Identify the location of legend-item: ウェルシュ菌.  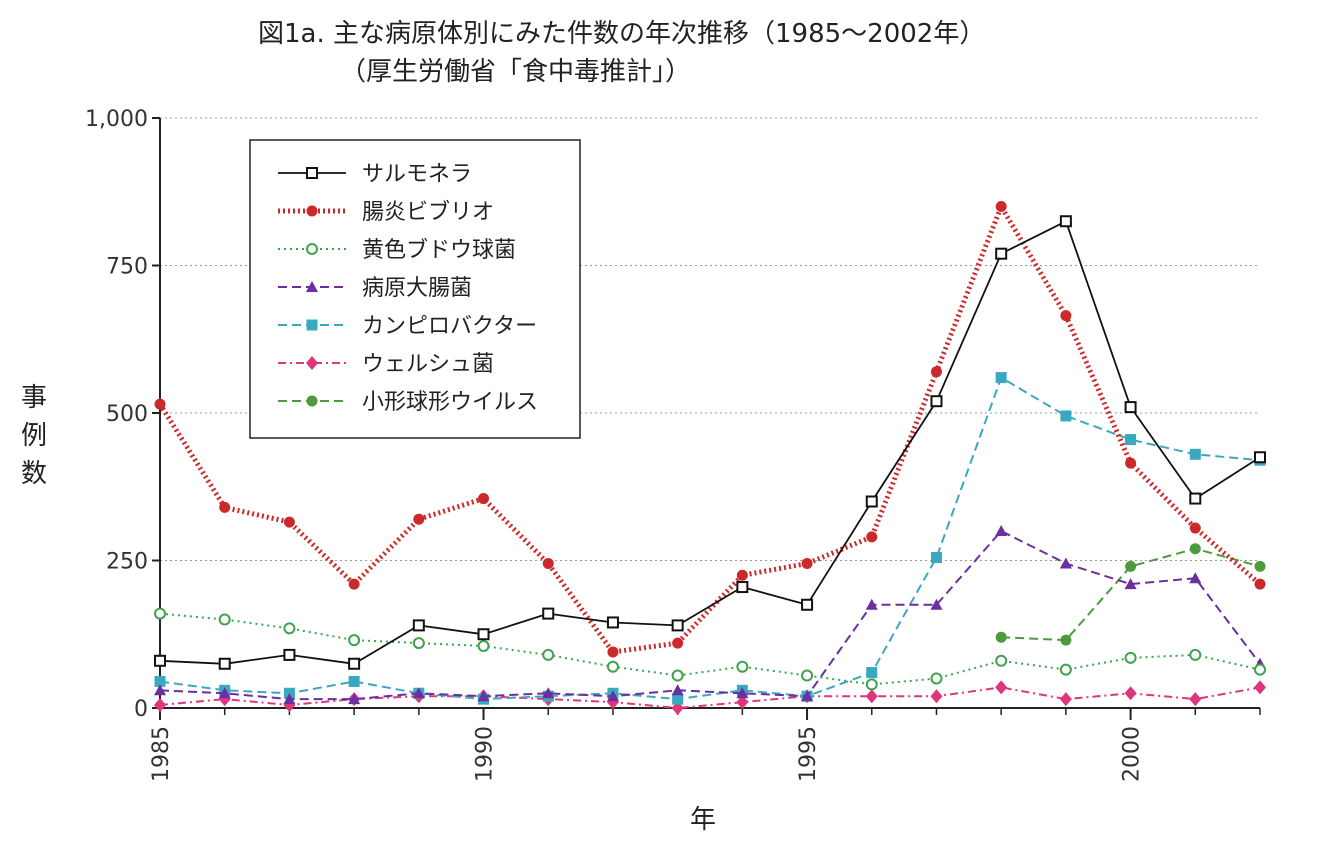
(386, 364).